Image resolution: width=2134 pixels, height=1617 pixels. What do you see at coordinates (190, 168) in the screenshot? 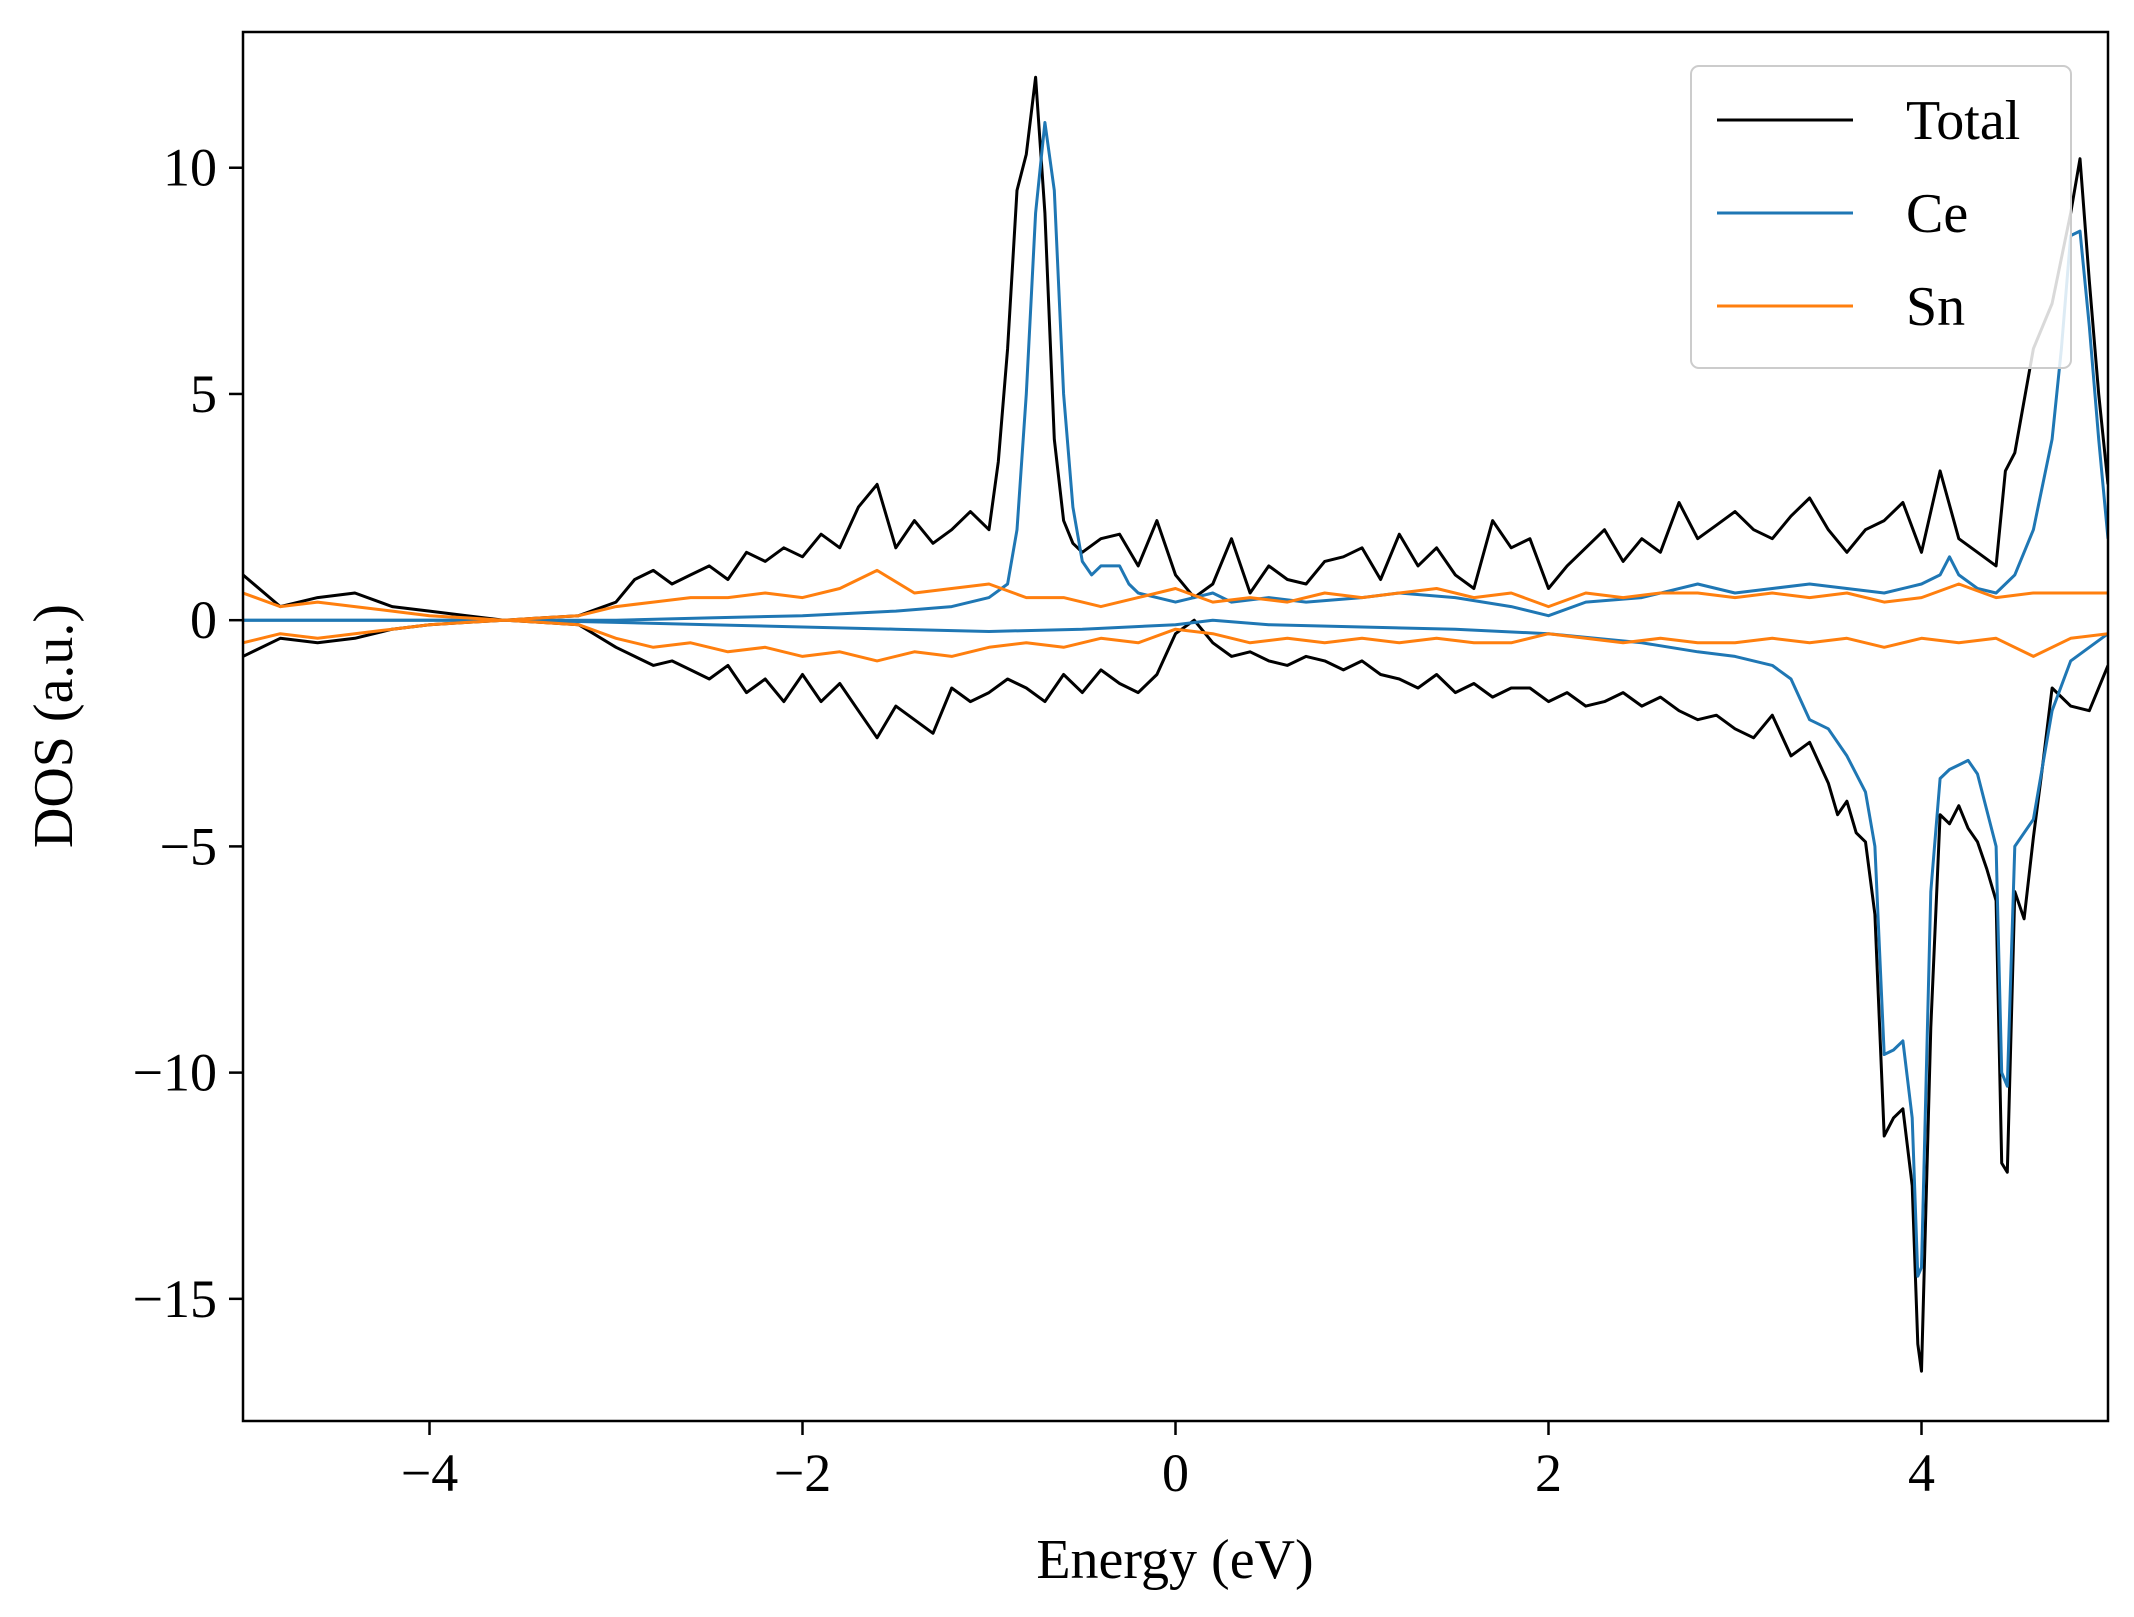
I see `y-tick-label: 10` at bounding box center [190, 168].